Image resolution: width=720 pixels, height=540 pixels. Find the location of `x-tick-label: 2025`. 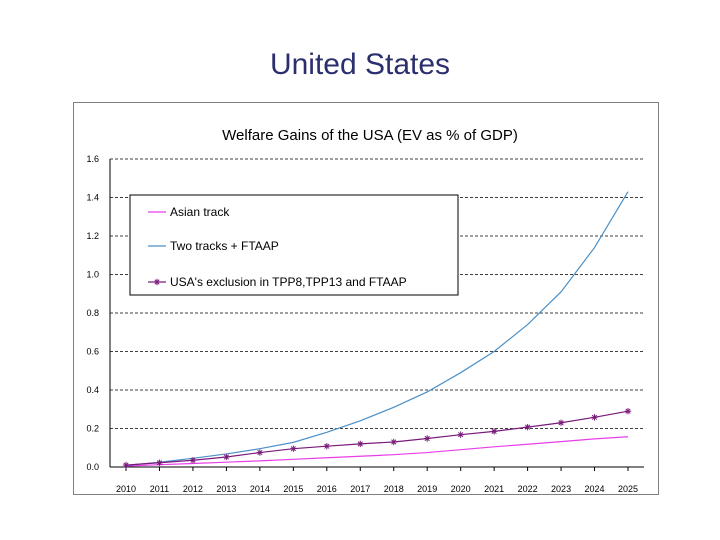

x-tick-label: 2025 is located at coordinates (628, 489).